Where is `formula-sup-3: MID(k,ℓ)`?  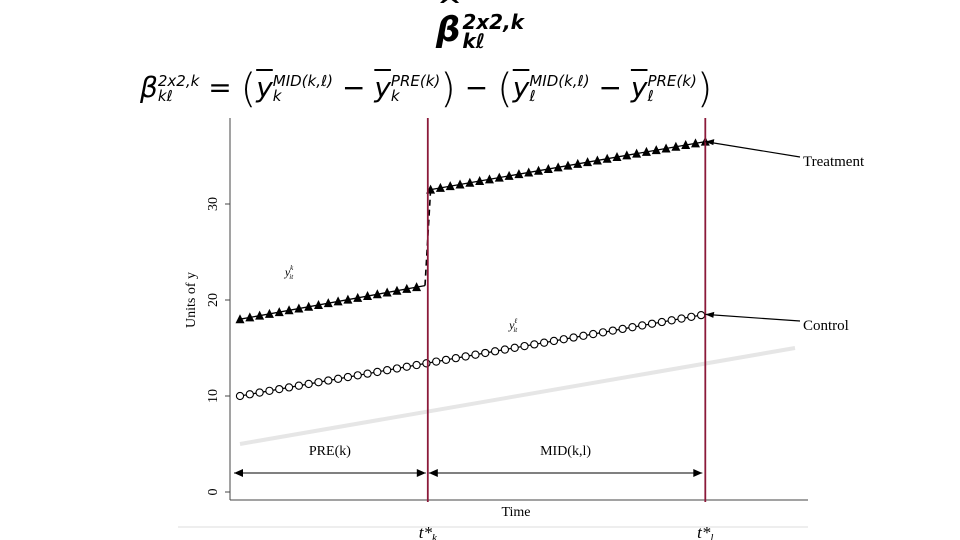
formula-sup-3: MID(k,ℓ) is located at coordinates (559, 81).